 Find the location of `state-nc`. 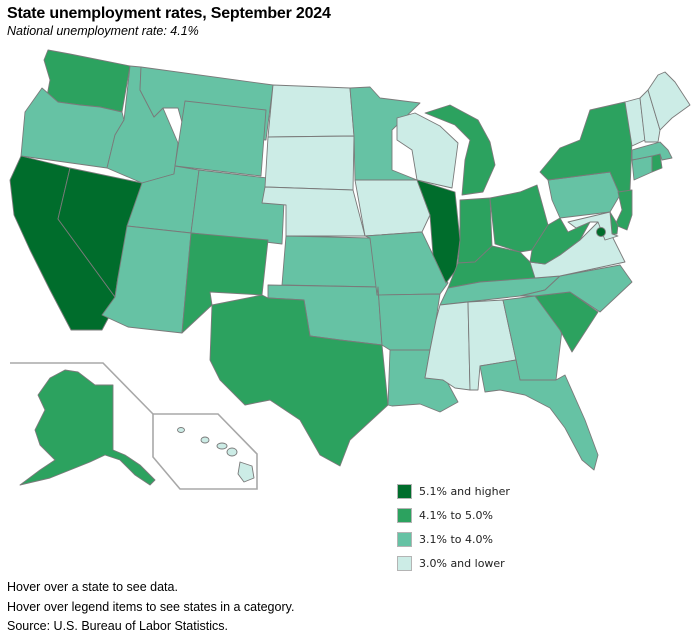

state-nc is located at coordinates (576, 288).